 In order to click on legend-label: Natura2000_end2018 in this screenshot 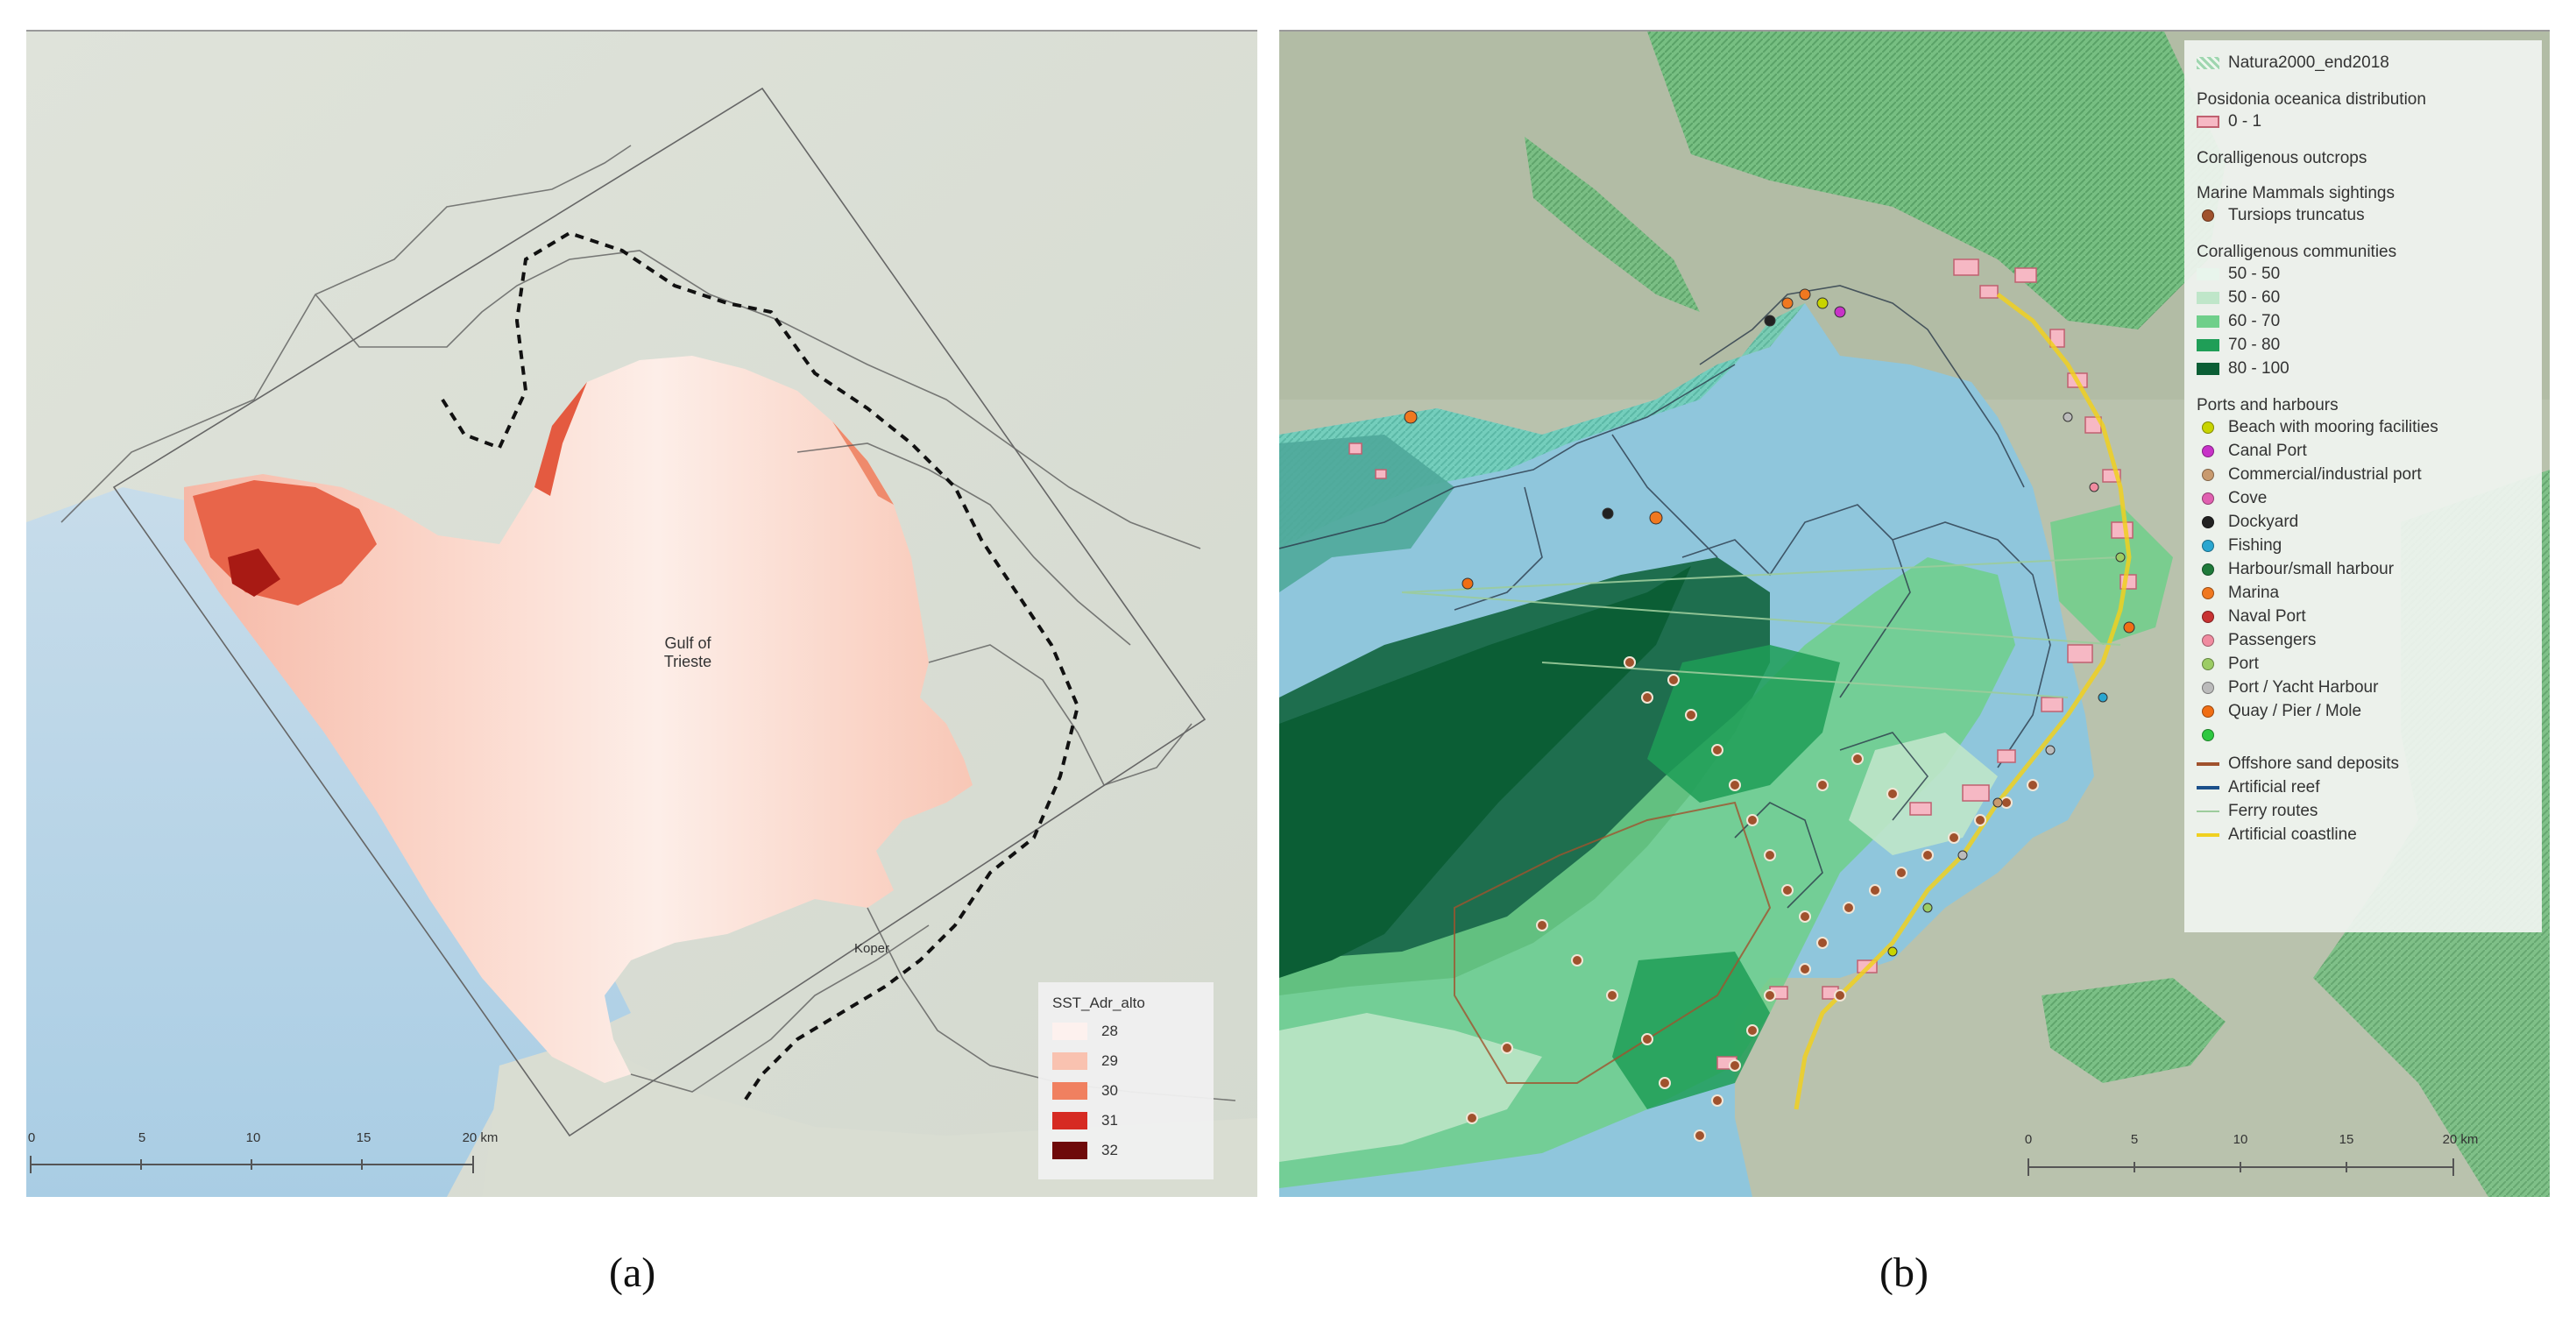, I will do `click(2308, 62)`.